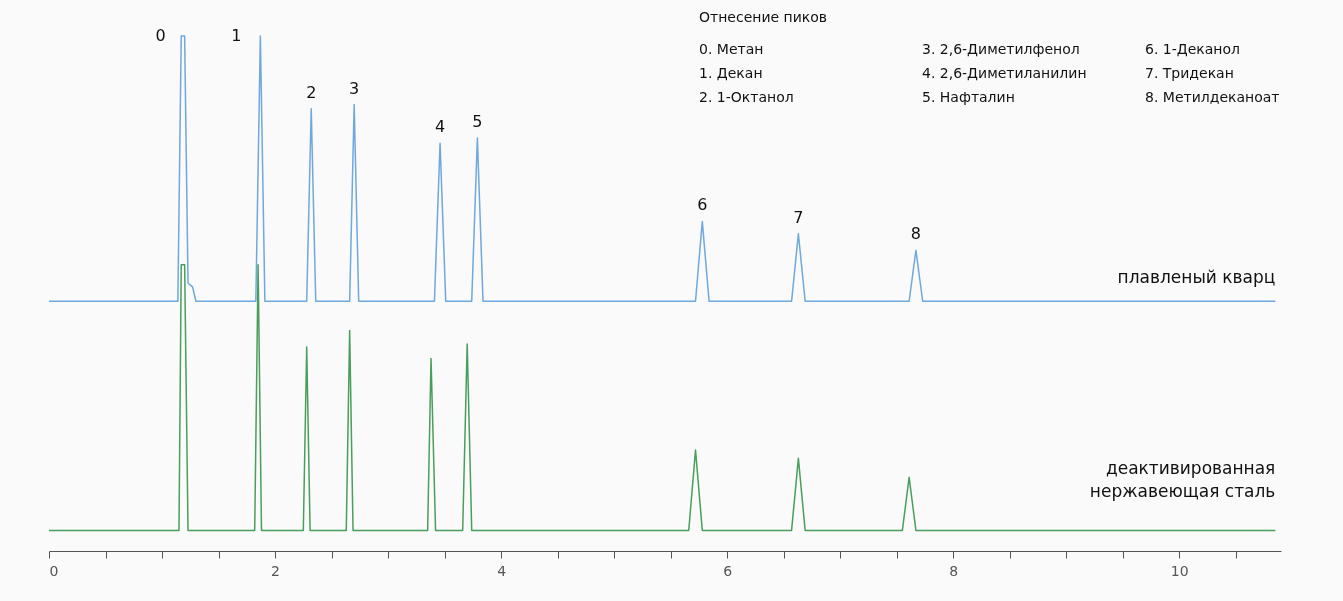 The image size is (1343, 601). I want to click on series-label: деактивированная нержавеющая сталь, so click(1182, 480).